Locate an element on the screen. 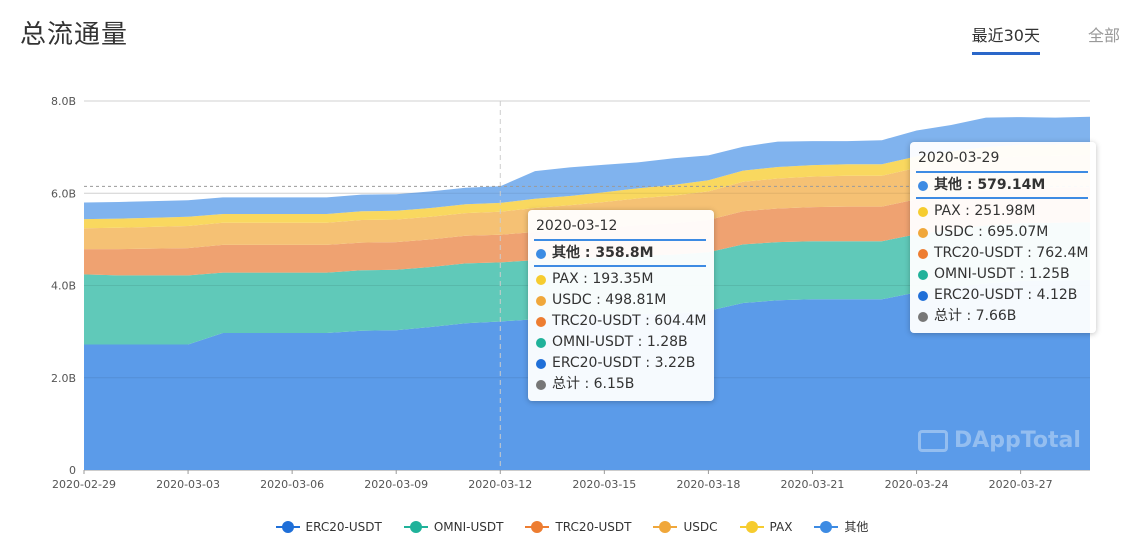 The image size is (1144, 542). tooltip-row: USDC : 498.81M is located at coordinates (620, 300).